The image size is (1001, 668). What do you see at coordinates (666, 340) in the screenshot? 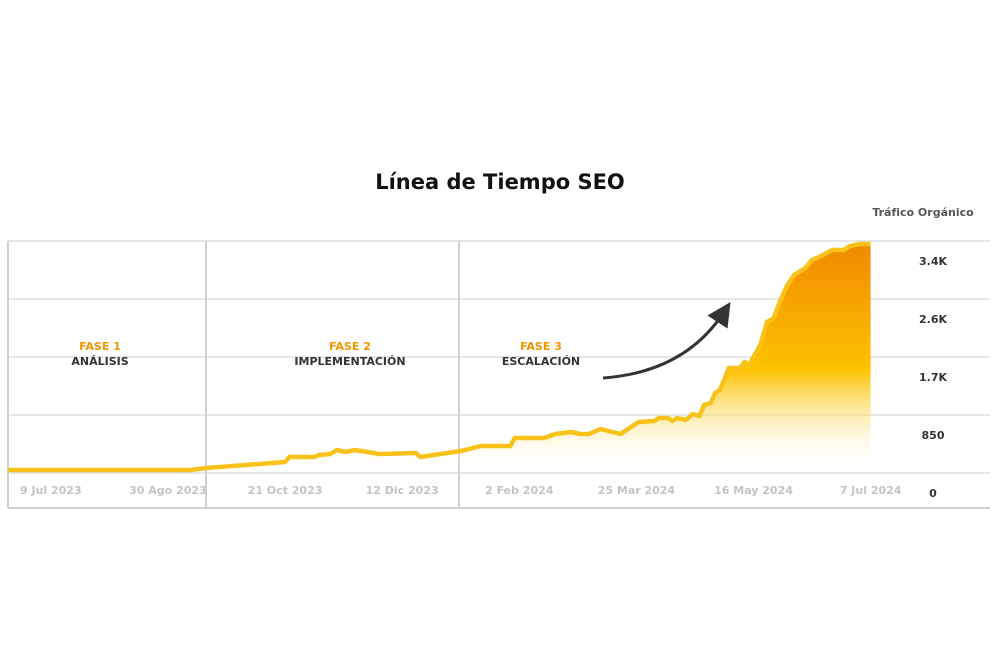
I see `growth-arrow` at bounding box center [666, 340].